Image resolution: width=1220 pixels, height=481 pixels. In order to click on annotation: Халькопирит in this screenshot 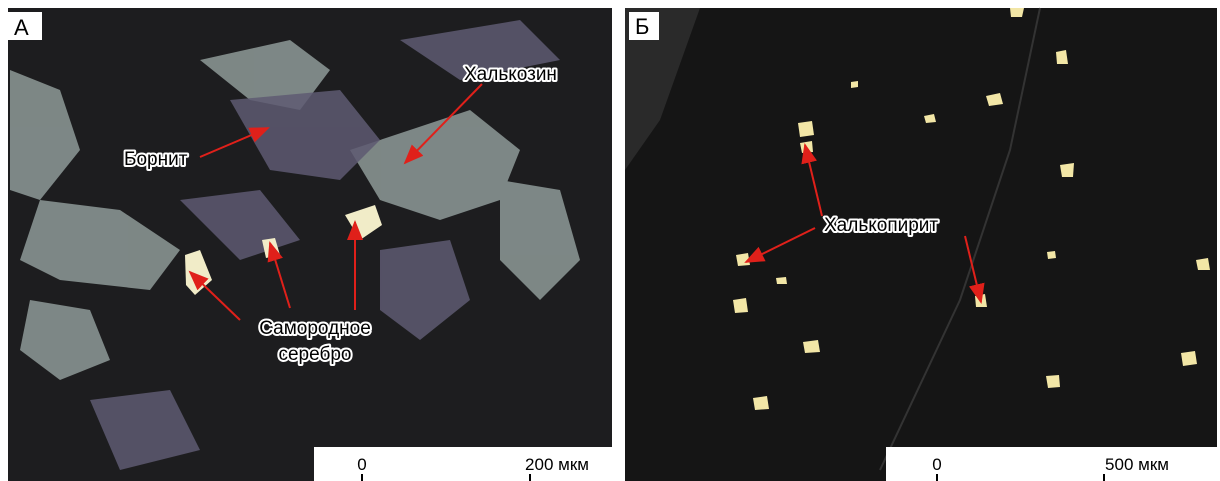, I will do `click(881, 225)`.